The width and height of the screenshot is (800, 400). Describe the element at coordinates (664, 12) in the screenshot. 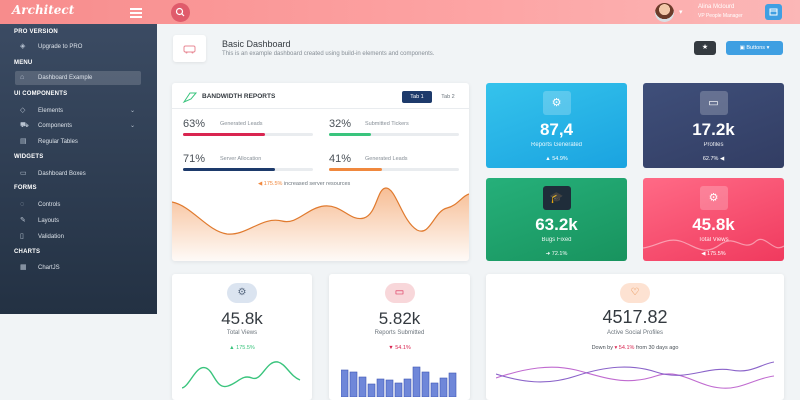

I see `avatar` at that location.